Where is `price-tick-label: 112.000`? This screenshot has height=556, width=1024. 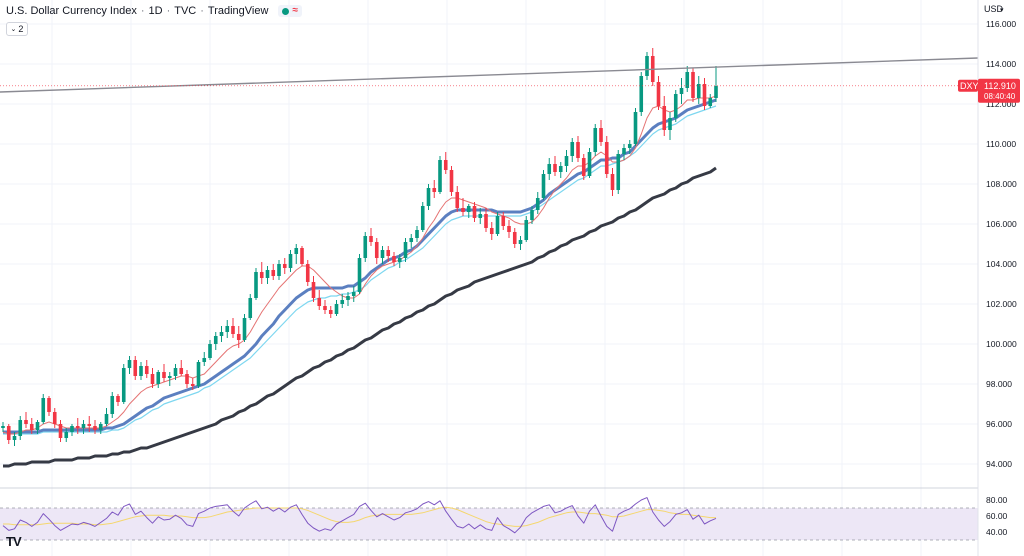 price-tick-label: 112.000 is located at coordinates (1001, 104).